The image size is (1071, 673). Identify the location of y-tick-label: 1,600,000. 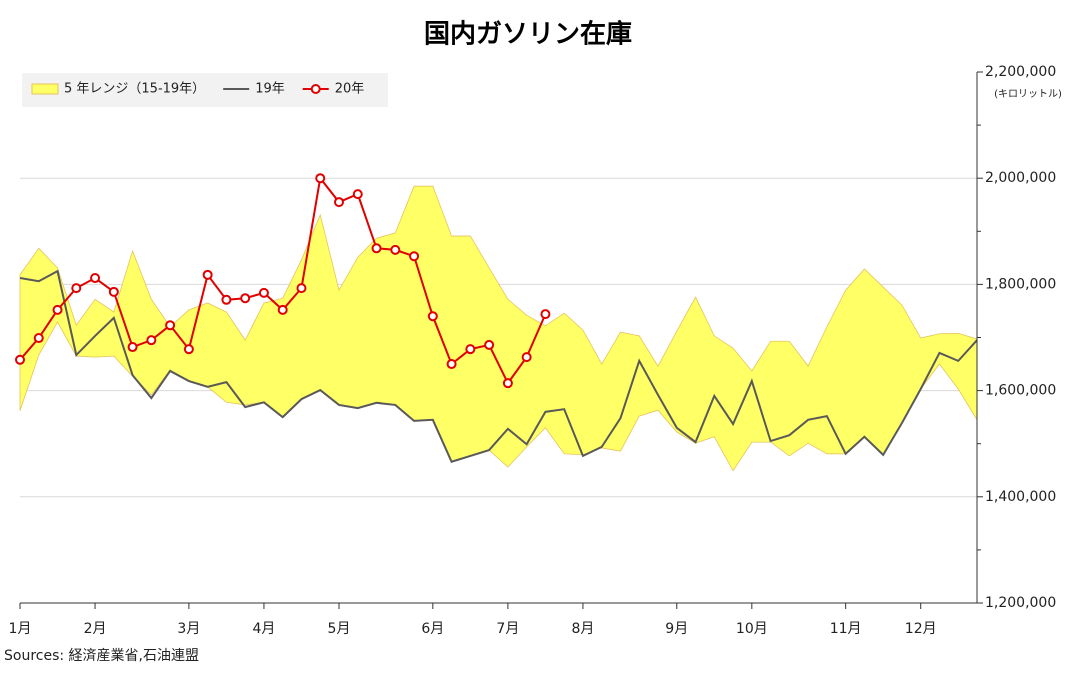
(1020, 391).